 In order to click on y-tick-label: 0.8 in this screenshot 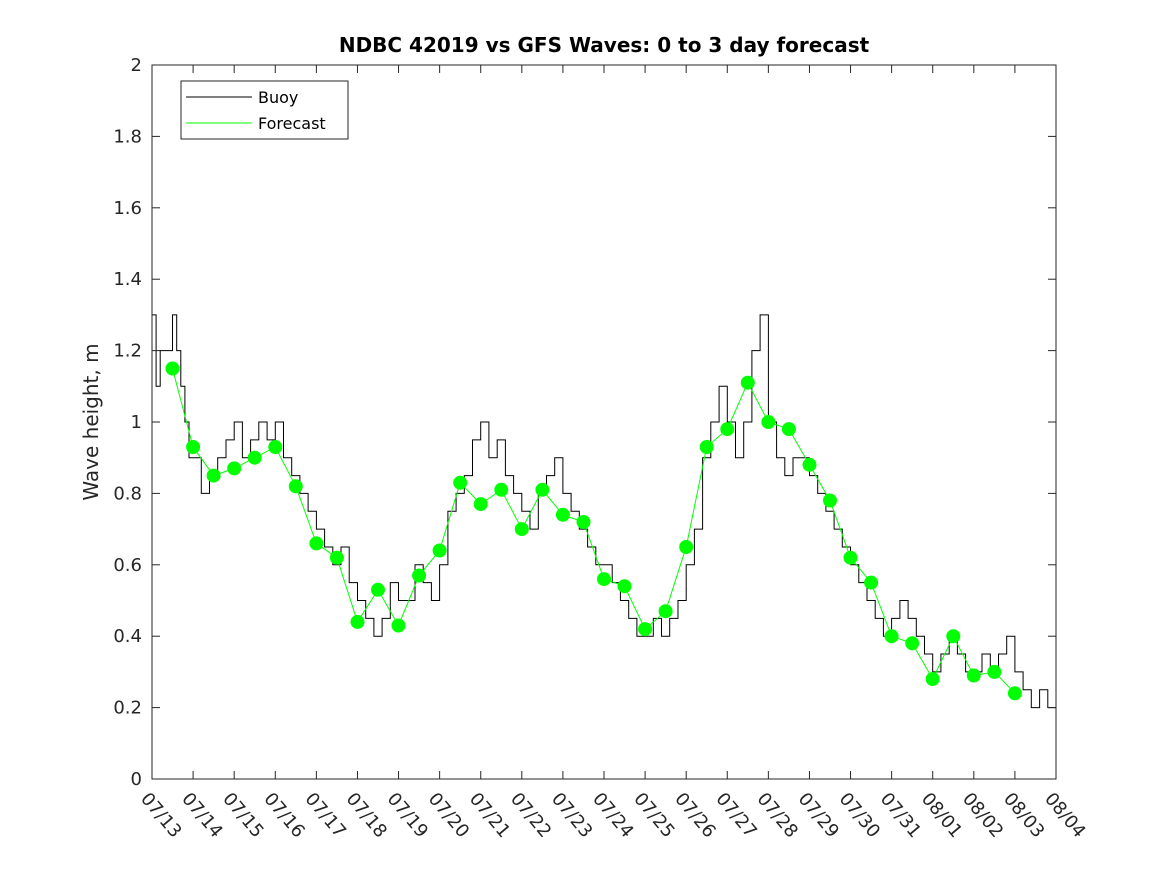, I will do `click(127, 493)`.